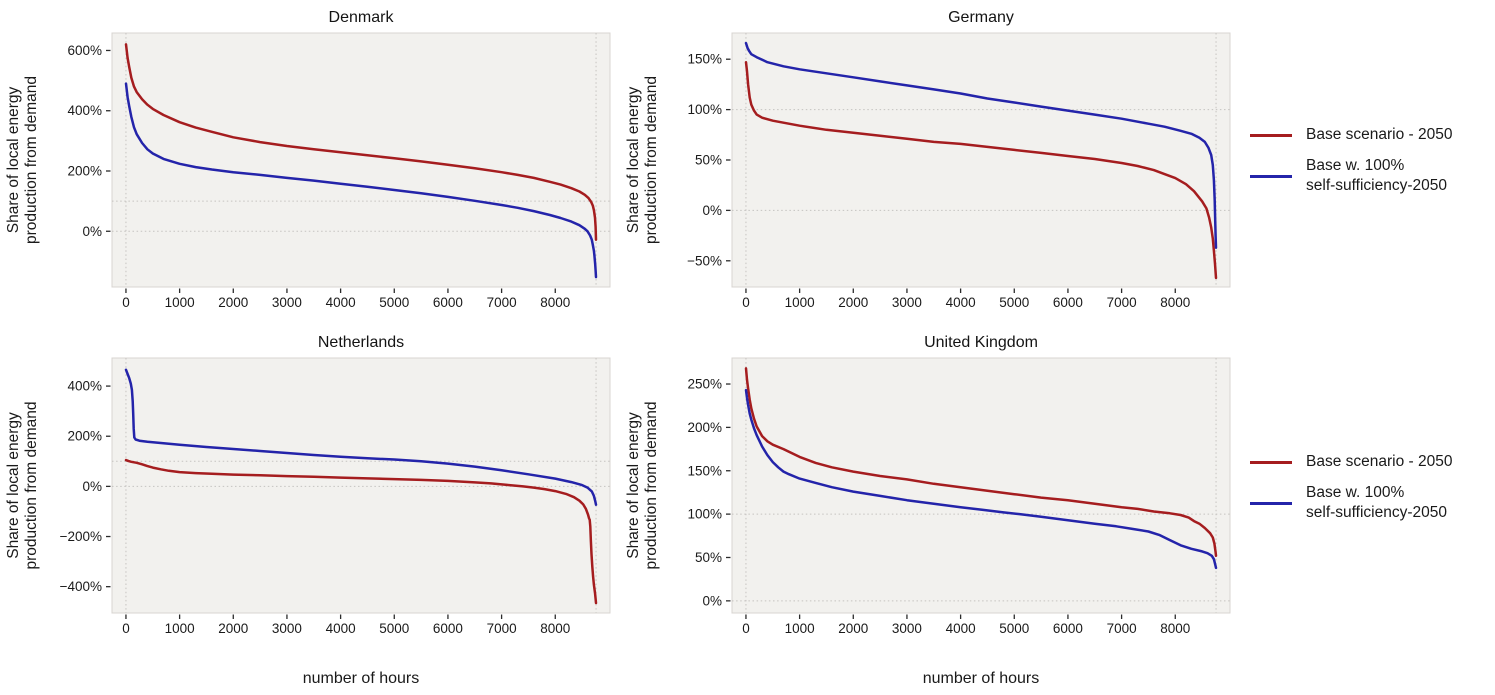 The width and height of the screenshot is (1495, 695). What do you see at coordinates (981, 342) in the screenshot?
I see `panel-title: United Kingdom` at bounding box center [981, 342].